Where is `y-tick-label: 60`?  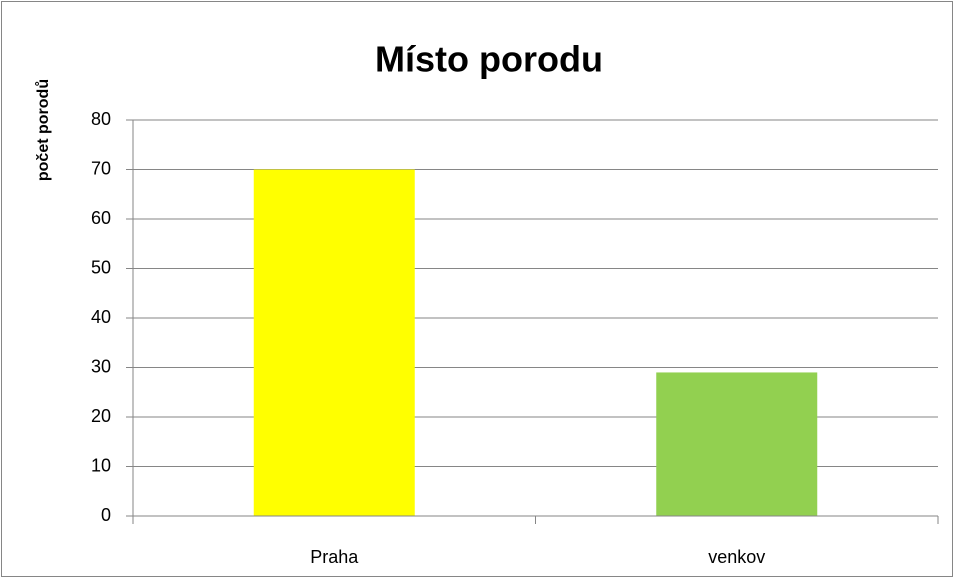
y-tick-label: 60 is located at coordinates (101, 218).